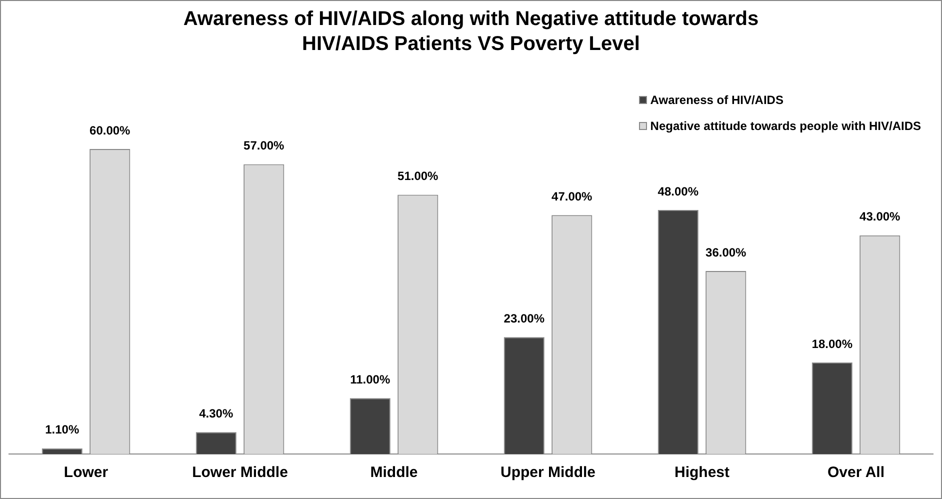 This screenshot has height=499, width=942. Describe the element at coordinates (832, 343) in the screenshot. I see `data-label: 18.00%` at that location.